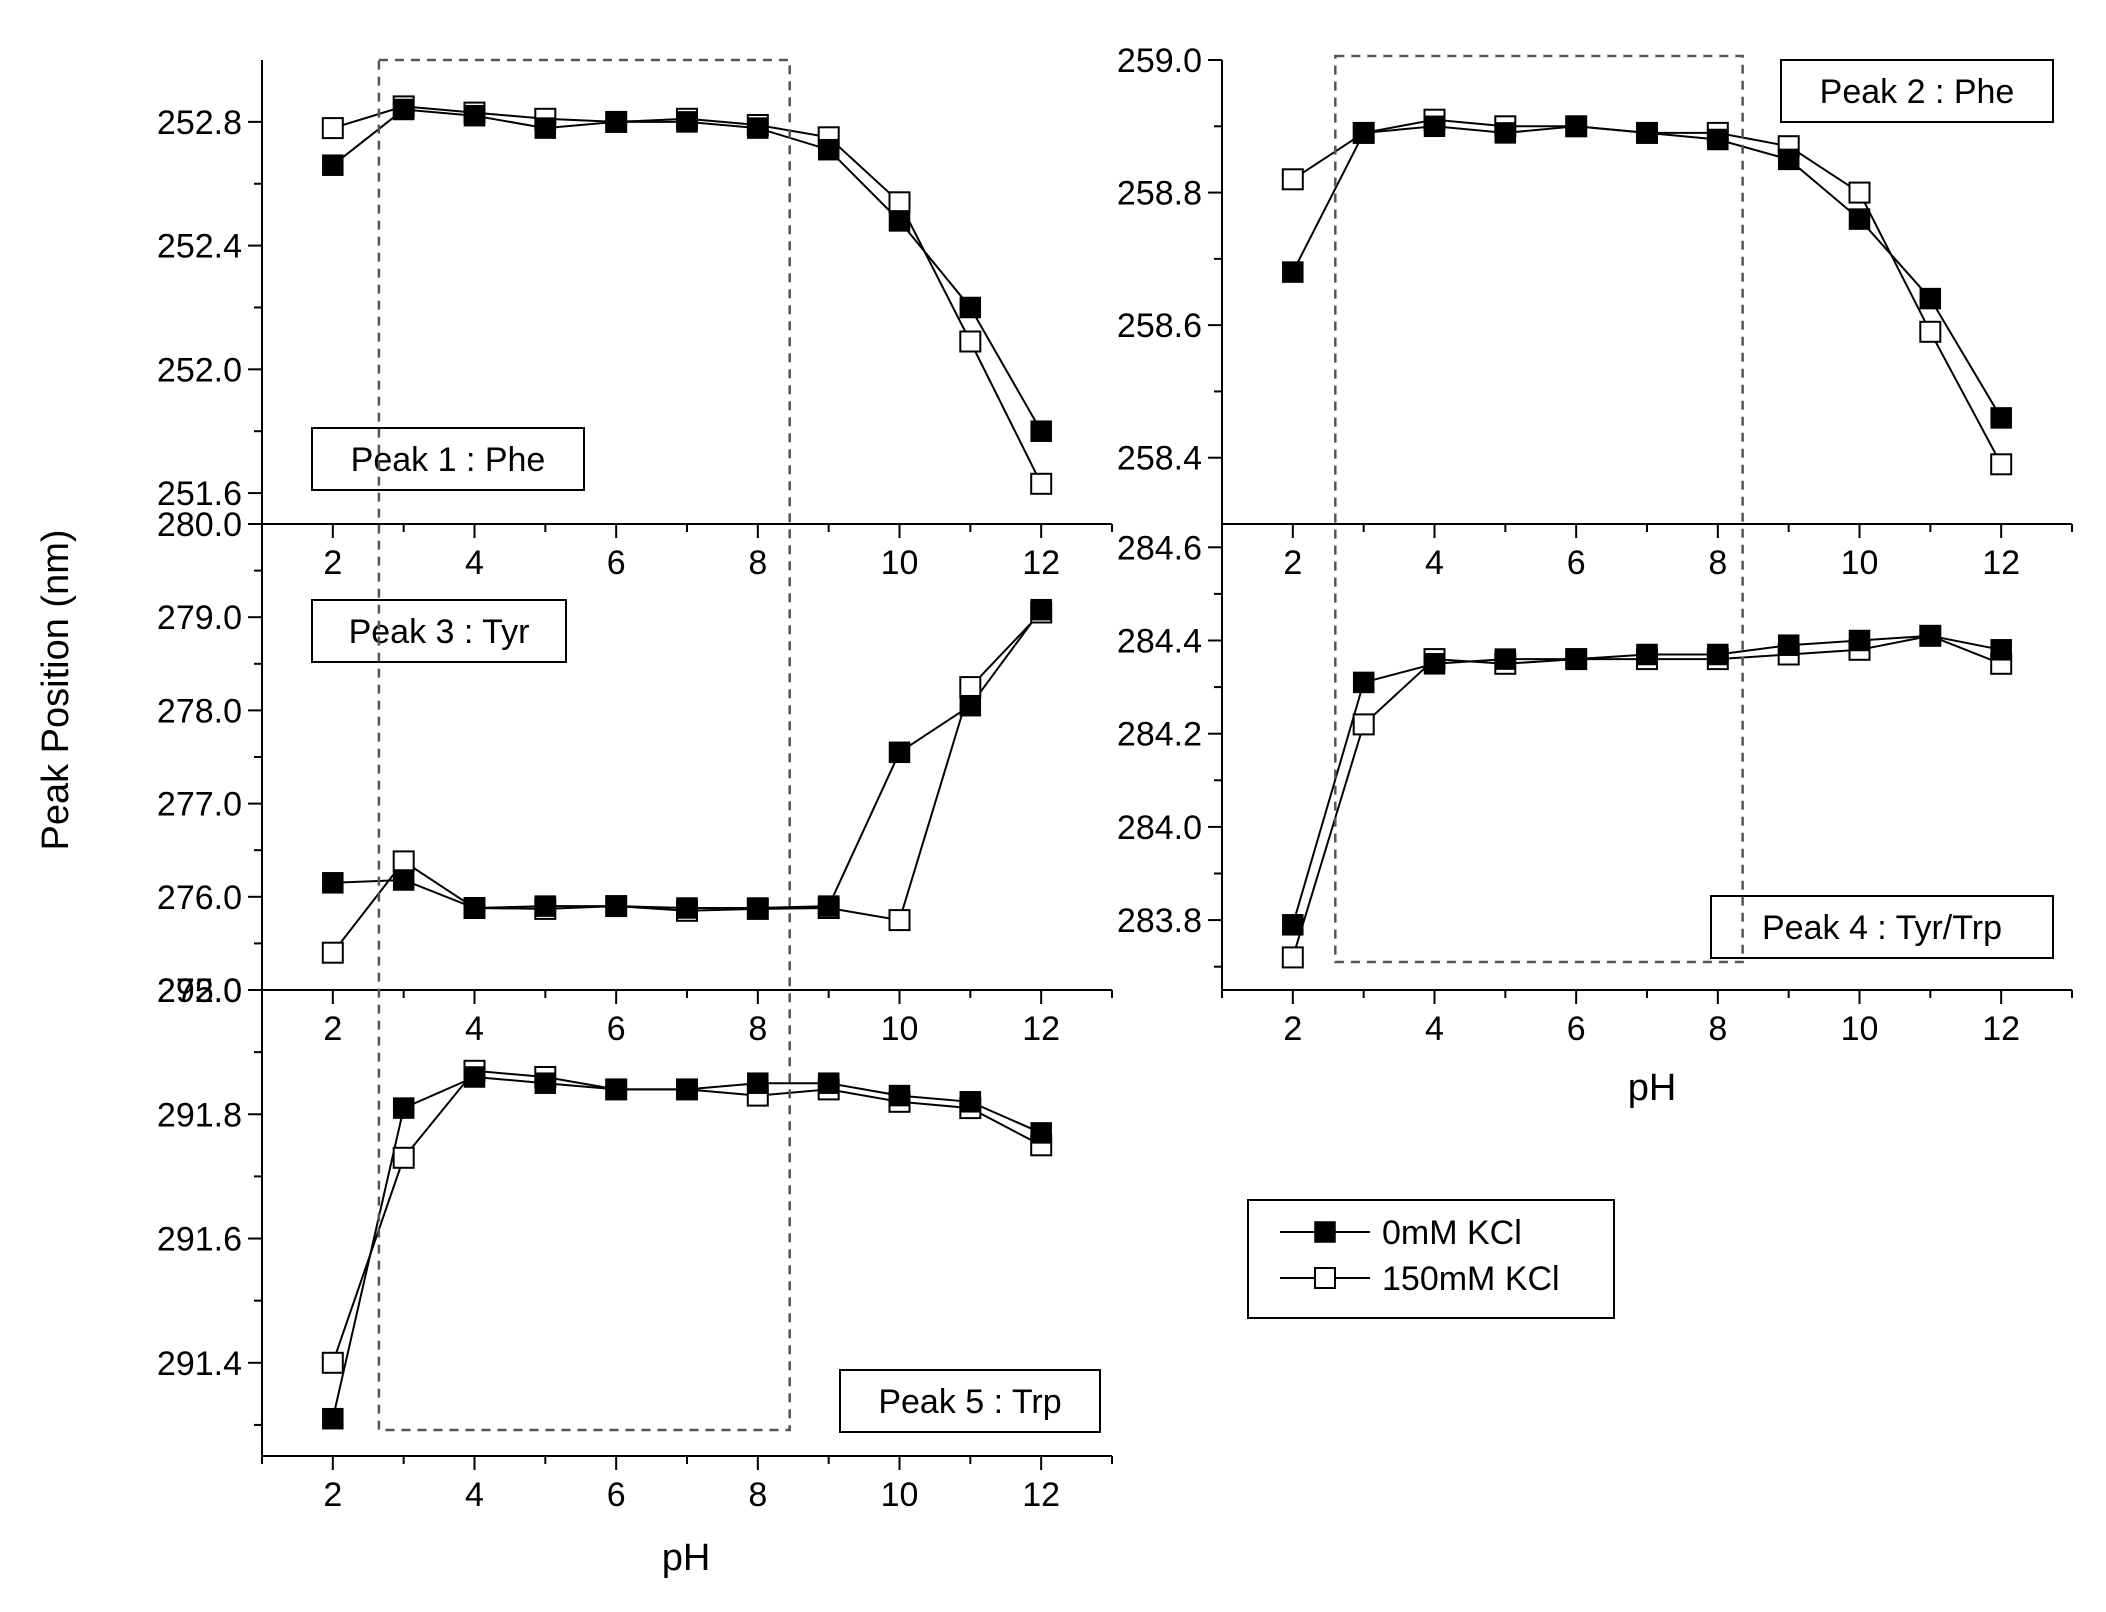 The image size is (2106, 1612). Describe the element at coordinates (900, 563) in the screenshot. I see `panel-peak-1-phe-xtick-label-10: 10` at that location.